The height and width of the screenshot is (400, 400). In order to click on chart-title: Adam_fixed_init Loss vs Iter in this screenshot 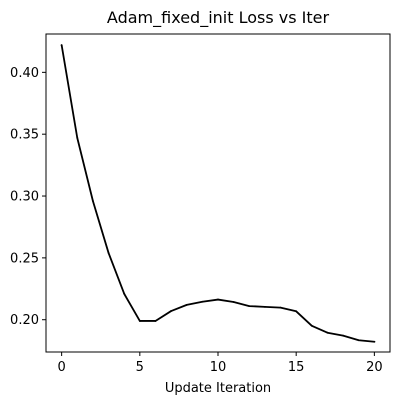, I will do `click(218, 18)`.